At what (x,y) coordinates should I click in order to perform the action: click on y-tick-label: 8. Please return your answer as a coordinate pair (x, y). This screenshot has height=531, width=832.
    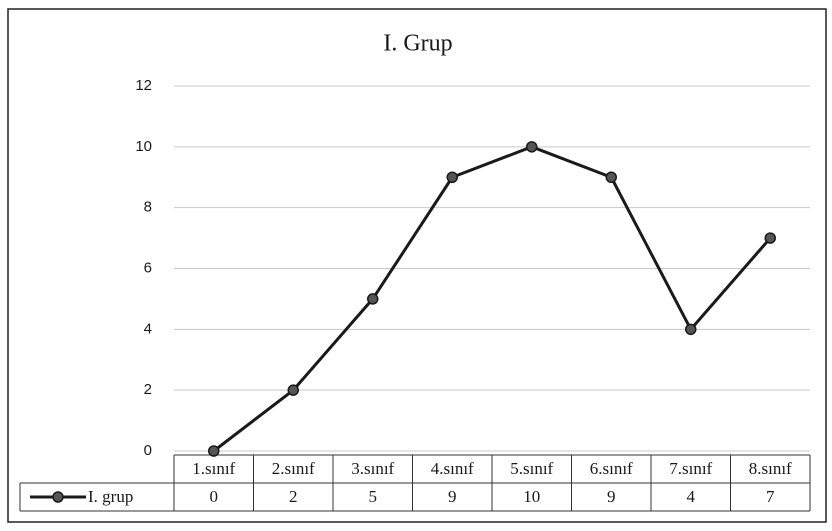
    Looking at the image, I should click on (148, 207).